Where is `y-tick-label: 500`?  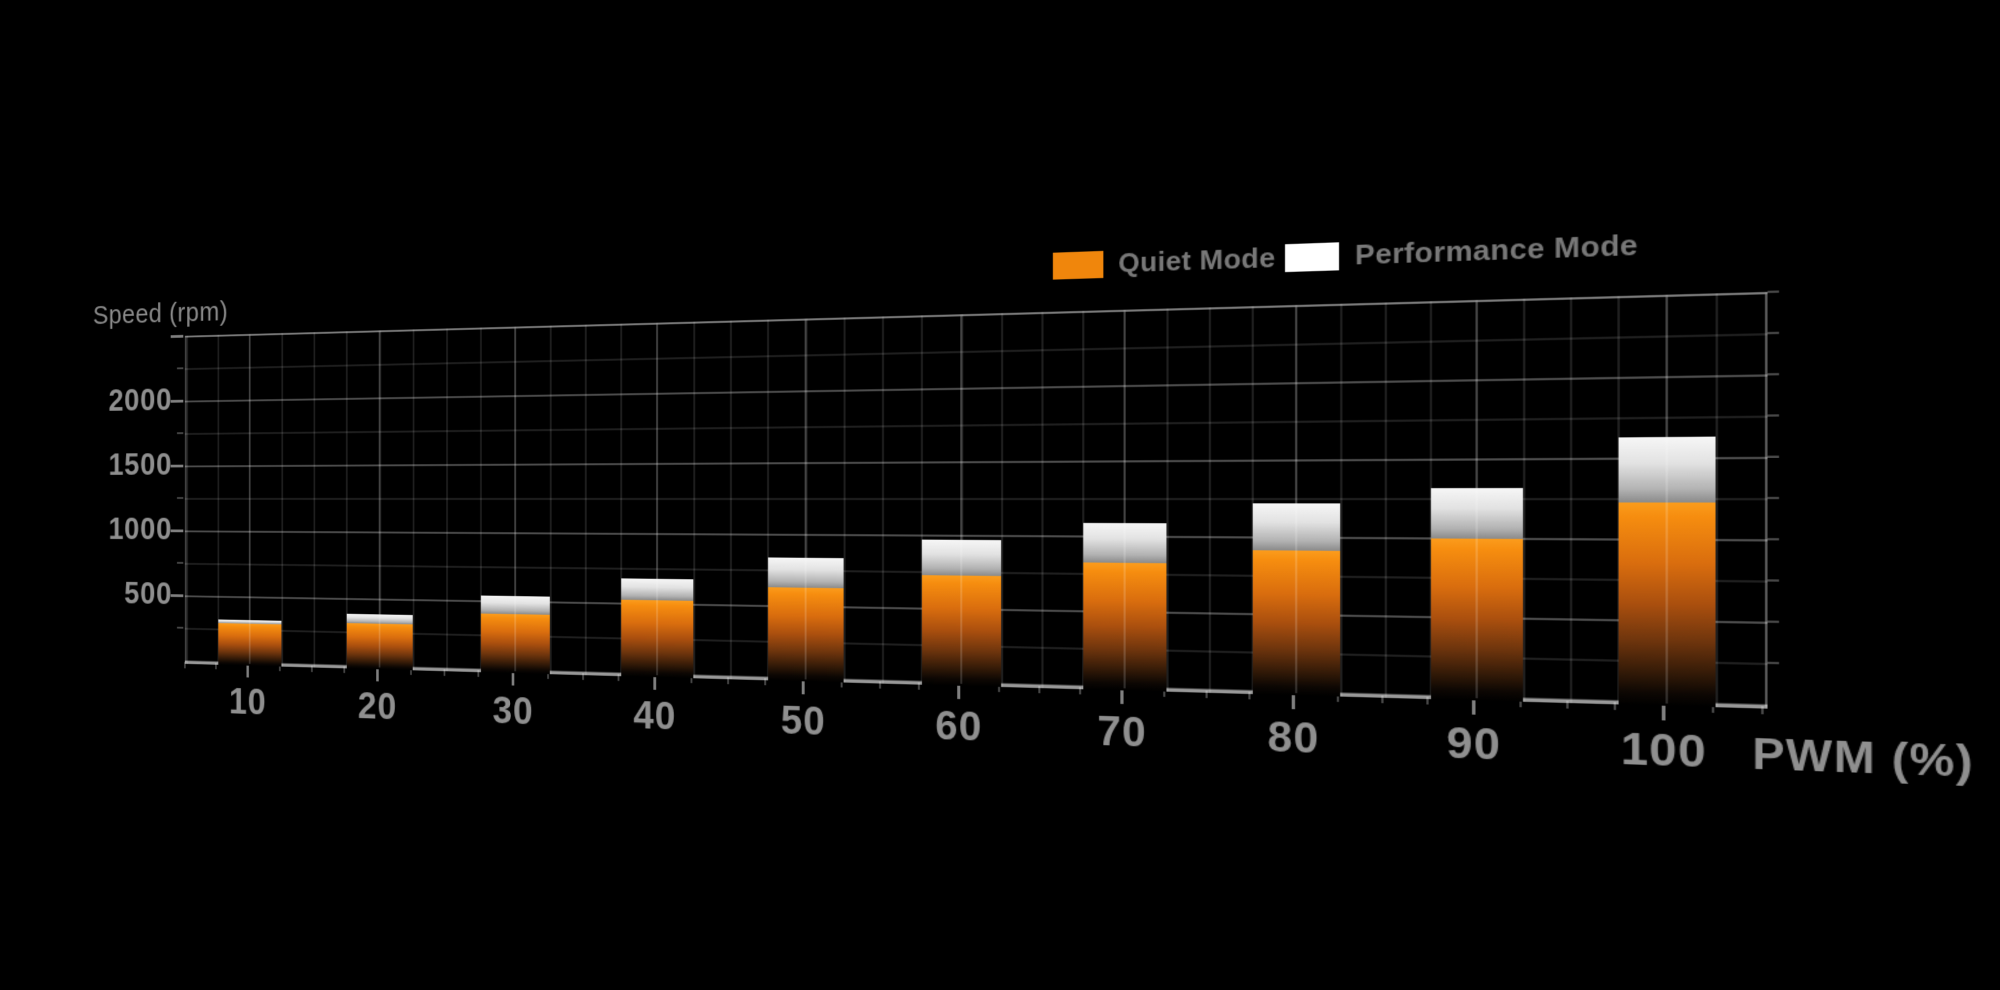 y-tick-label: 500 is located at coordinates (148, 593).